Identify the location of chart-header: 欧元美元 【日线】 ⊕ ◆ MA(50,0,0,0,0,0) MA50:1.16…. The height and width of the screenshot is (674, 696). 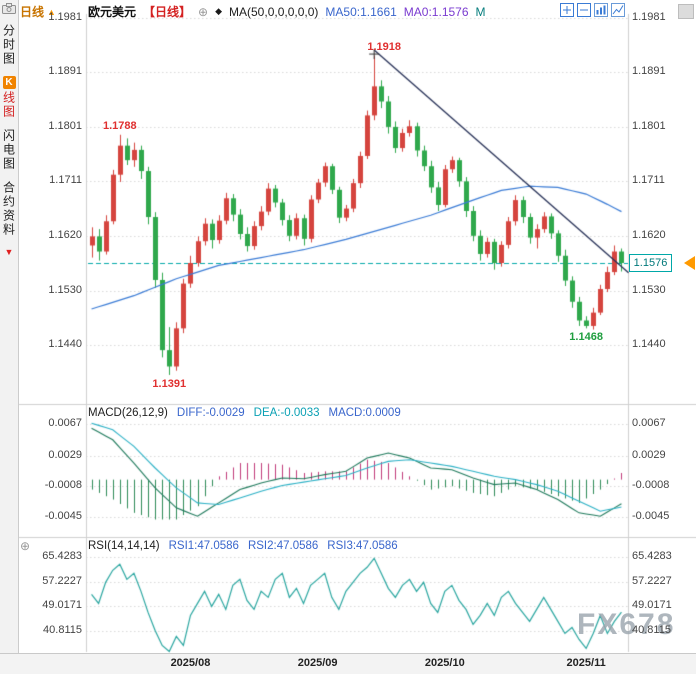
(287, 11).